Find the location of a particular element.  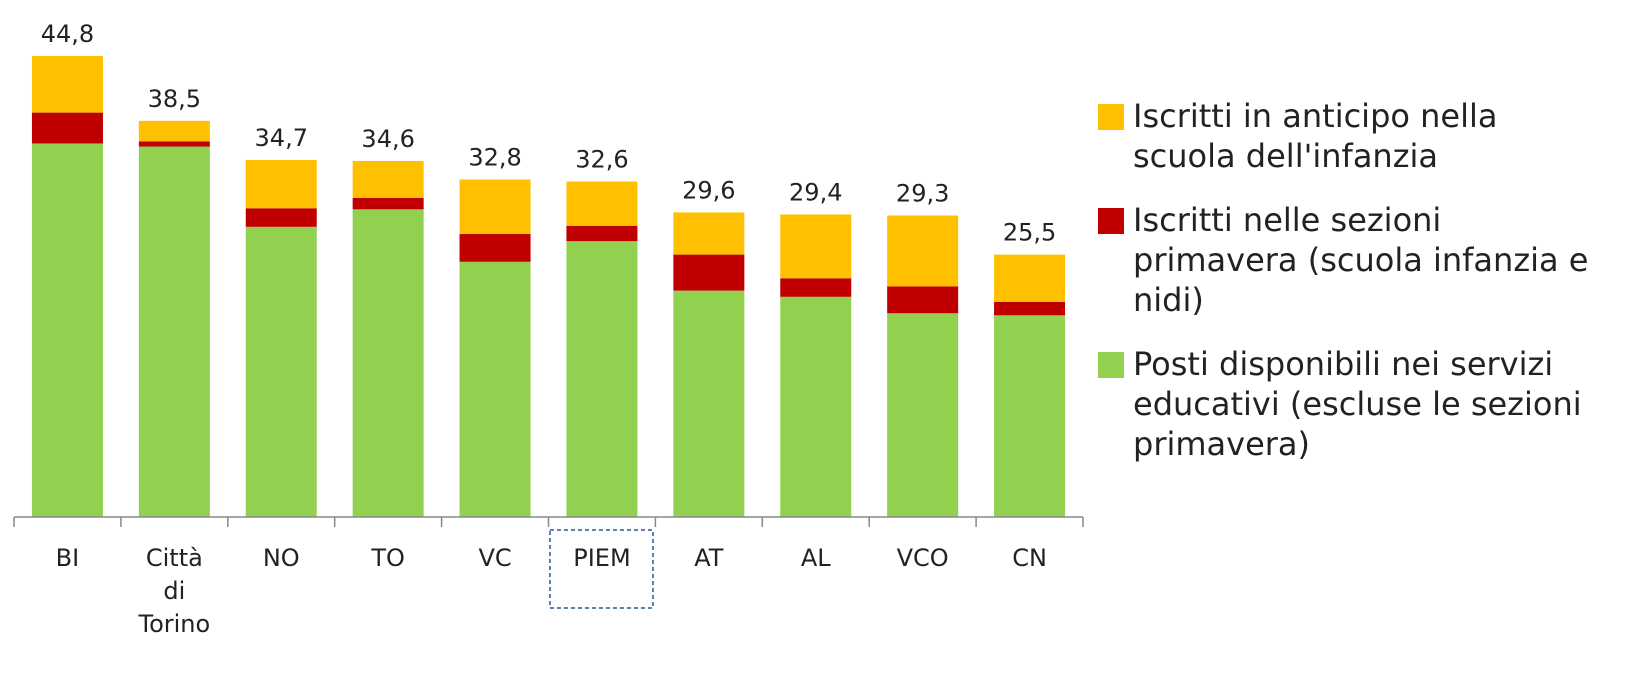

x-tick-label: CN is located at coordinates (1029, 558).